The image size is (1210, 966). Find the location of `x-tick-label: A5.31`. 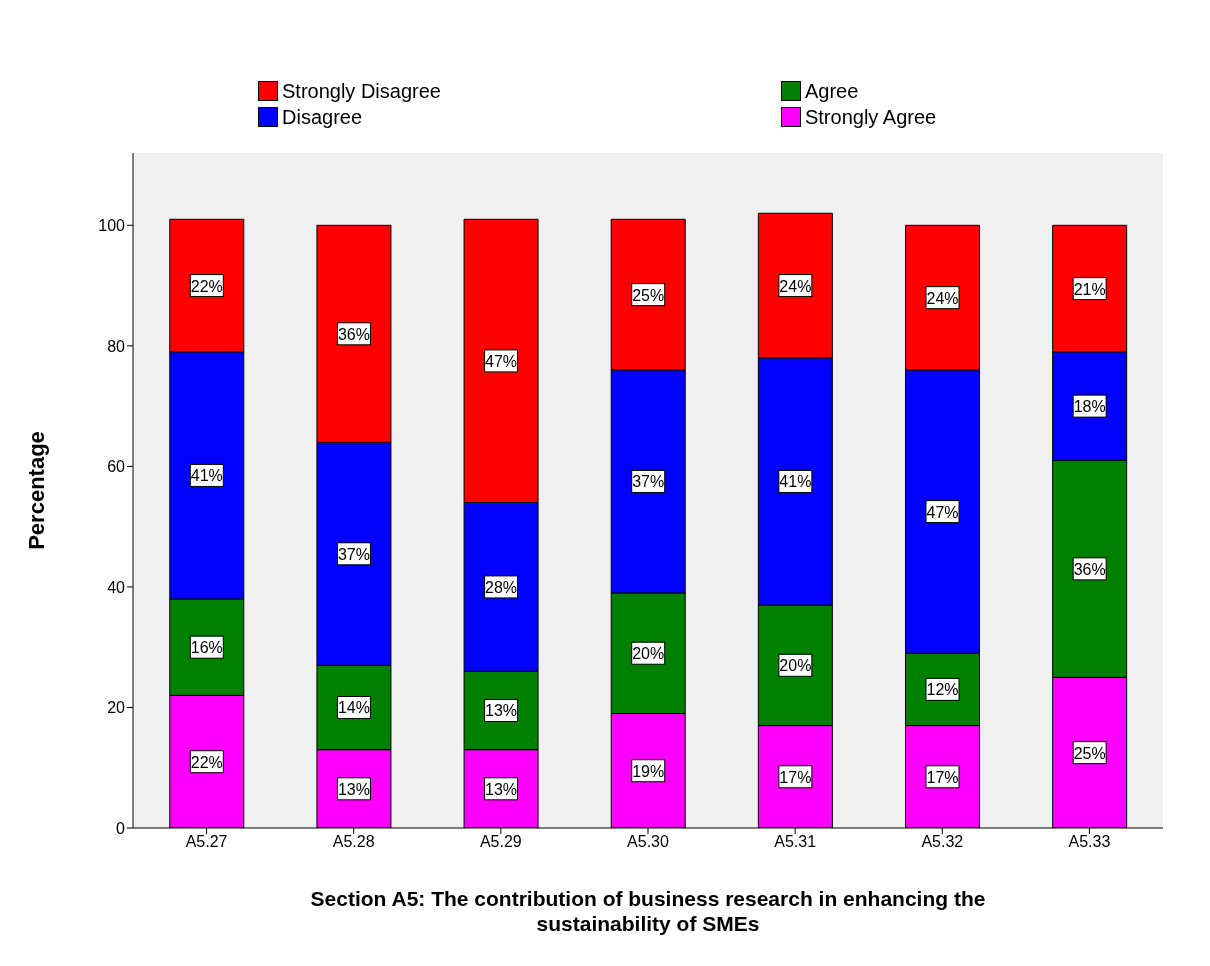

x-tick-label: A5.31 is located at coordinates (795, 842).